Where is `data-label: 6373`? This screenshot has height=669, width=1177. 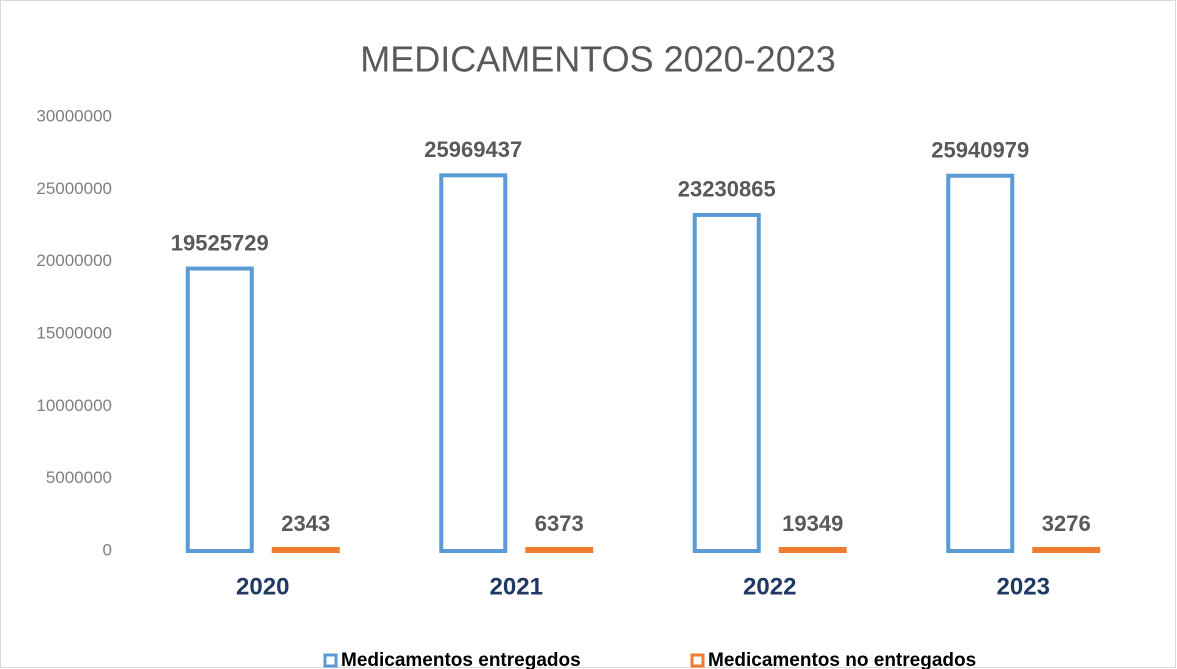
data-label: 6373 is located at coordinates (559, 523).